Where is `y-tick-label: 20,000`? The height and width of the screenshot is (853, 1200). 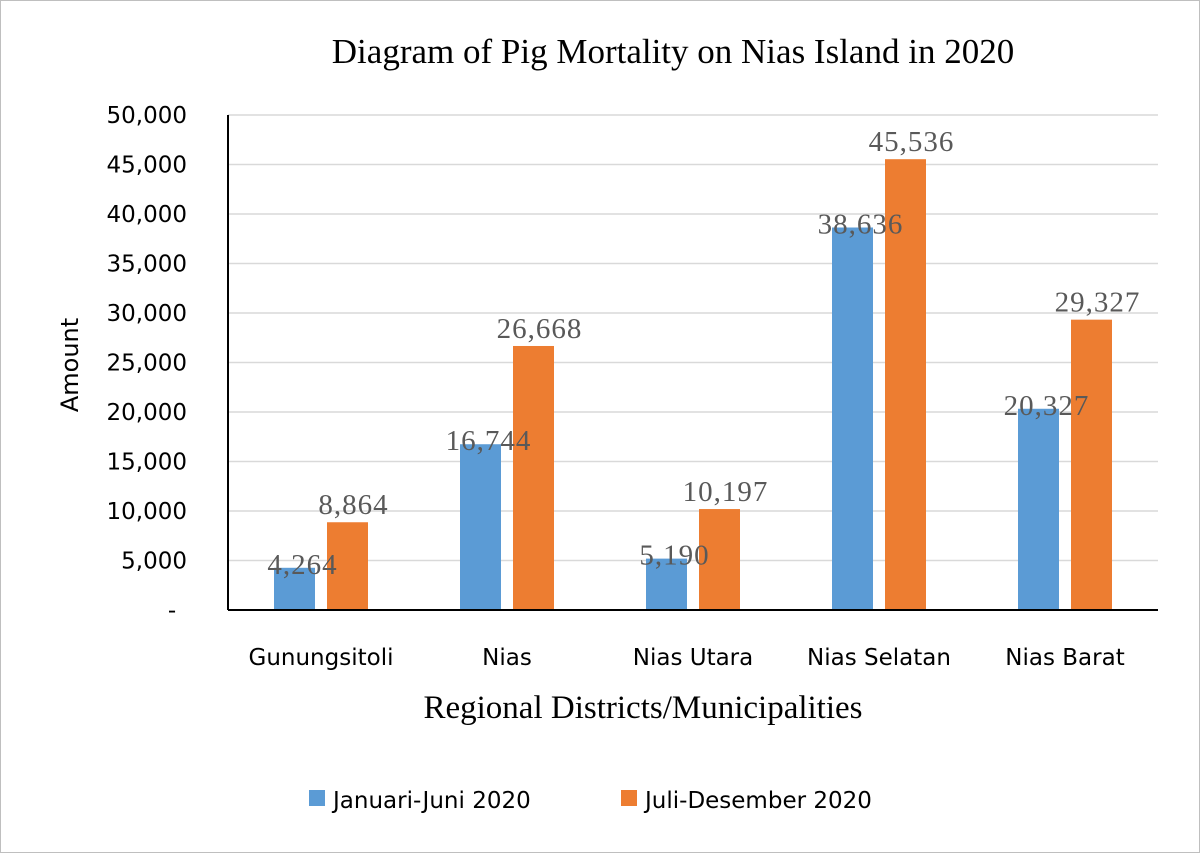
y-tick-label: 20,000 is located at coordinates (147, 413).